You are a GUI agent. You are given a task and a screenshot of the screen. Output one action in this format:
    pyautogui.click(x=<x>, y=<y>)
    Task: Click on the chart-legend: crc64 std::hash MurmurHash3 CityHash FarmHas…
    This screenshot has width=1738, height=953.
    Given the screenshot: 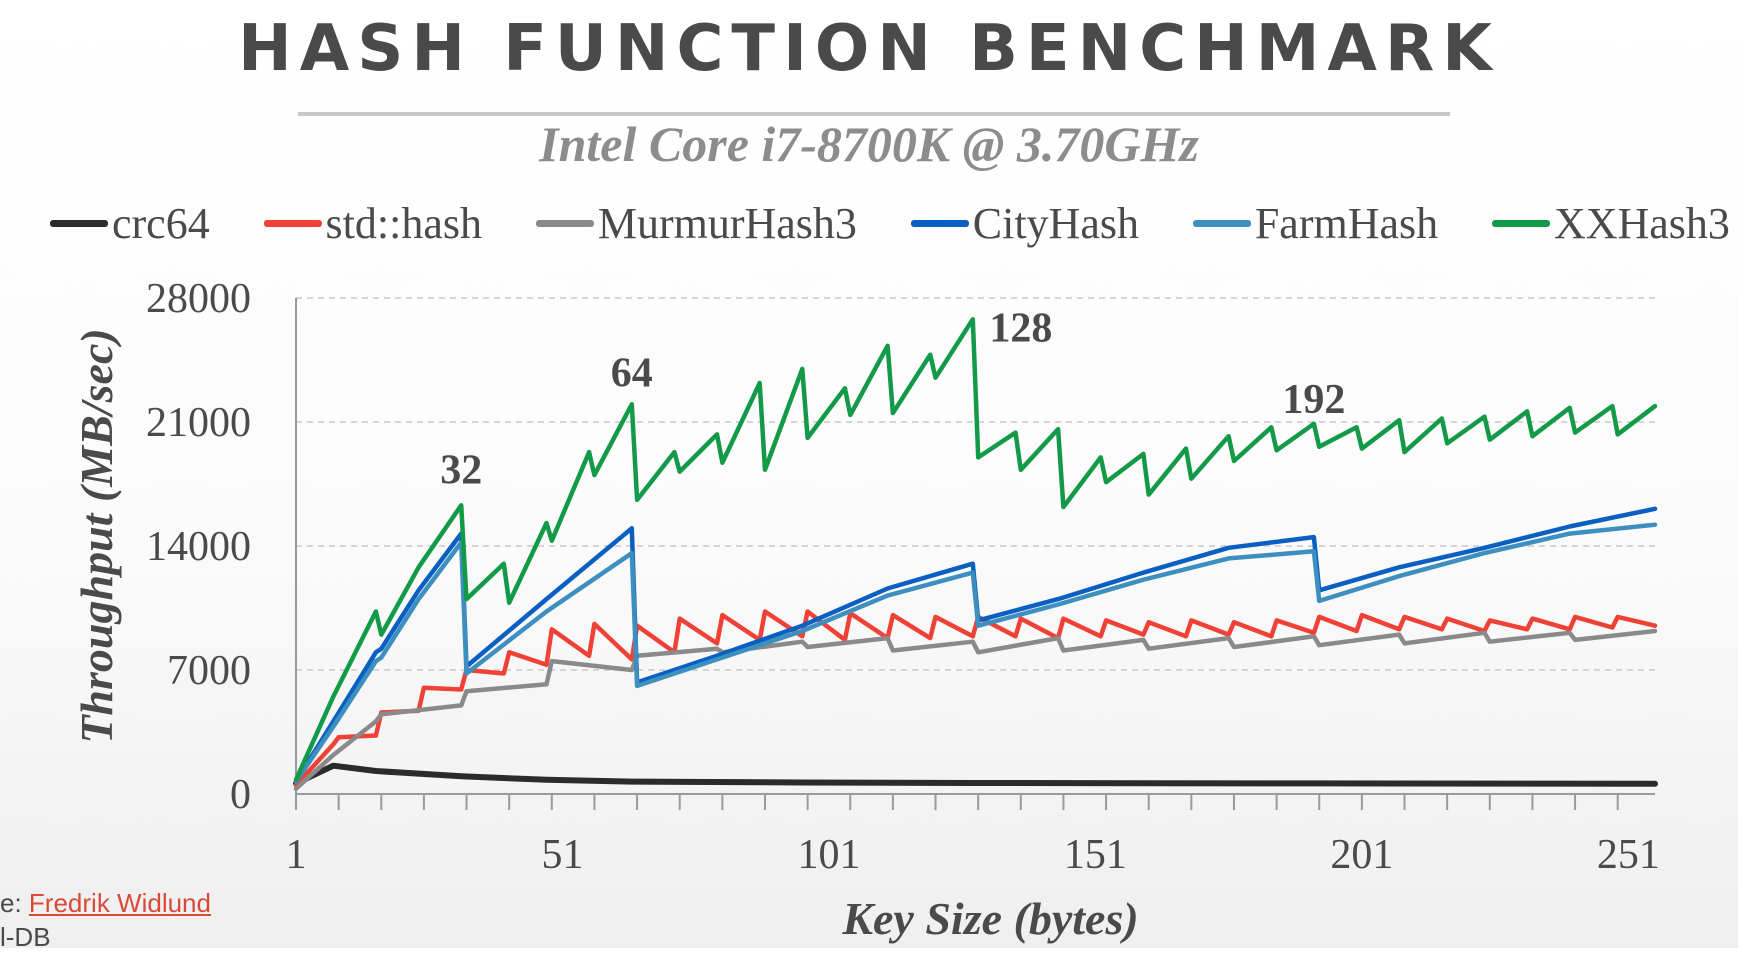 What is the action you would take?
    pyautogui.click(x=890, y=223)
    